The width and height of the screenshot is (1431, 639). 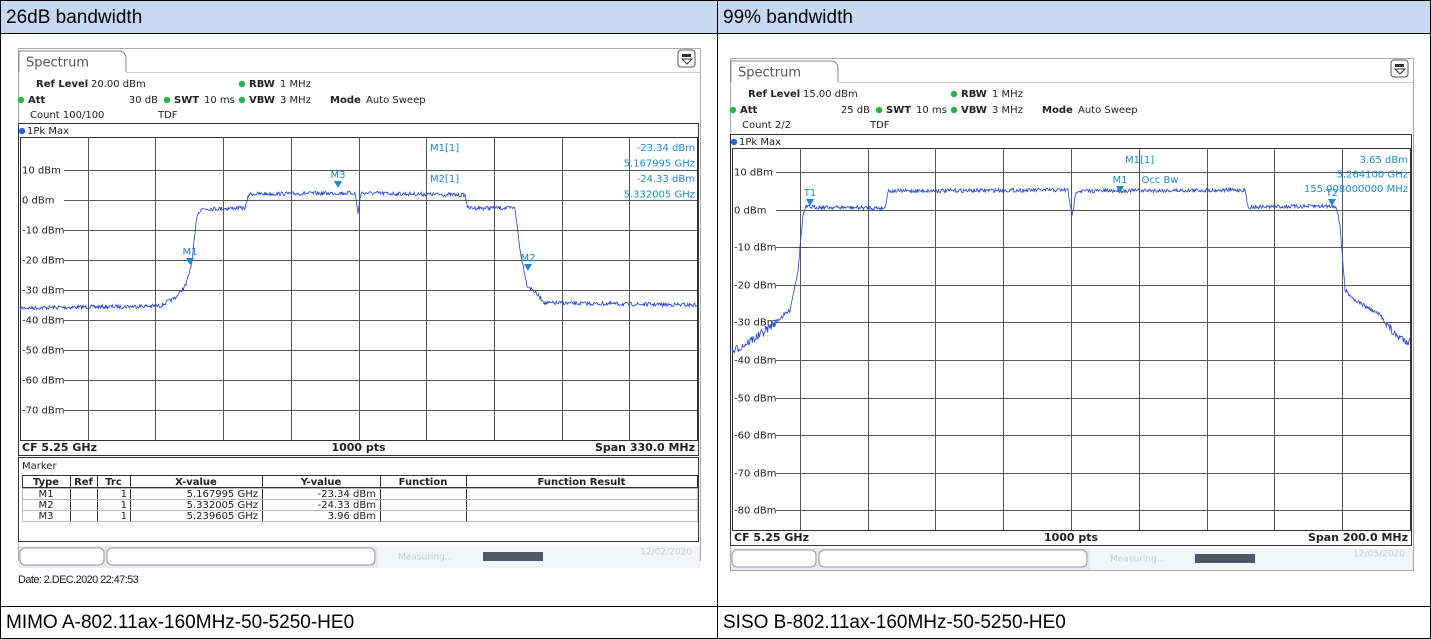 What do you see at coordinates (755, 361) in the screenshot?
I see `y-axis-label: -40 dBm` at bounding box center [755, 361].